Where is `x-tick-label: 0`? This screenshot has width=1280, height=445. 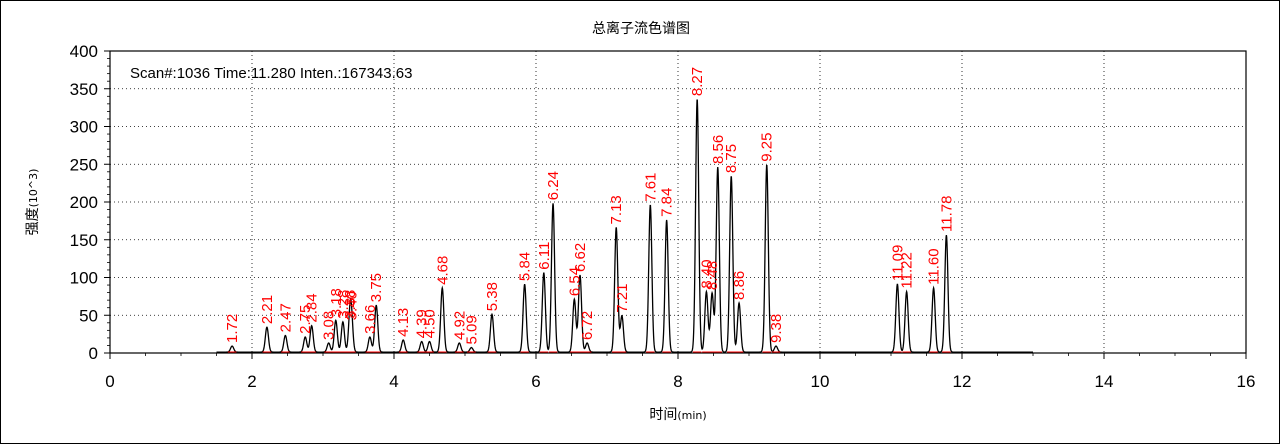 x-tick-label: 0 is located at coordinates (109, 381).